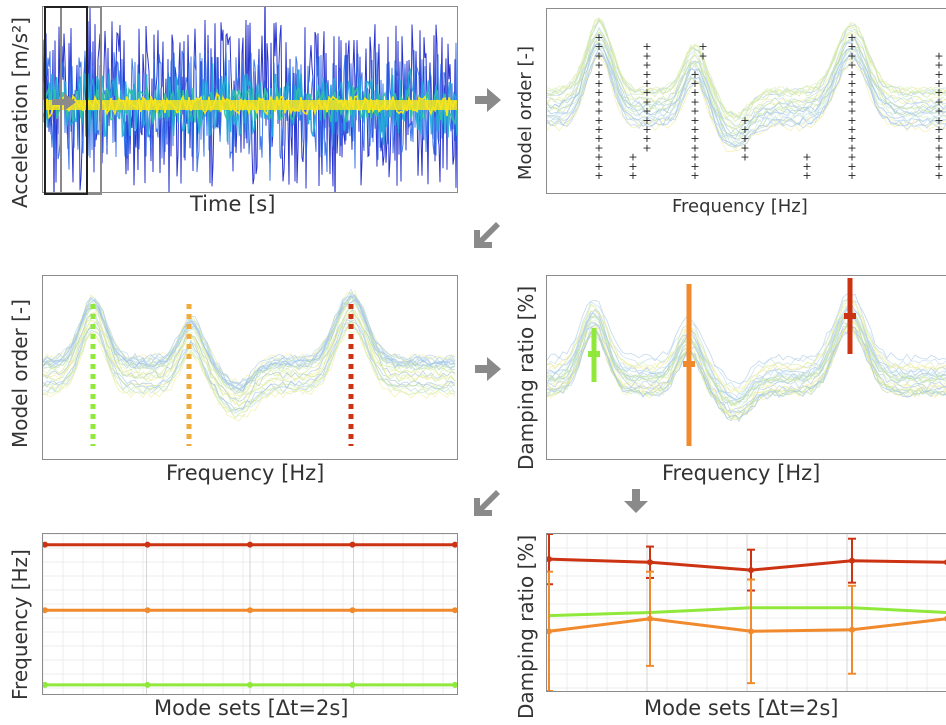 The width and height of the screenshot is (946, 725). Describe the element at coordinates (488, 369) in the screenshot. I see `arrow-right-icon` at that location.